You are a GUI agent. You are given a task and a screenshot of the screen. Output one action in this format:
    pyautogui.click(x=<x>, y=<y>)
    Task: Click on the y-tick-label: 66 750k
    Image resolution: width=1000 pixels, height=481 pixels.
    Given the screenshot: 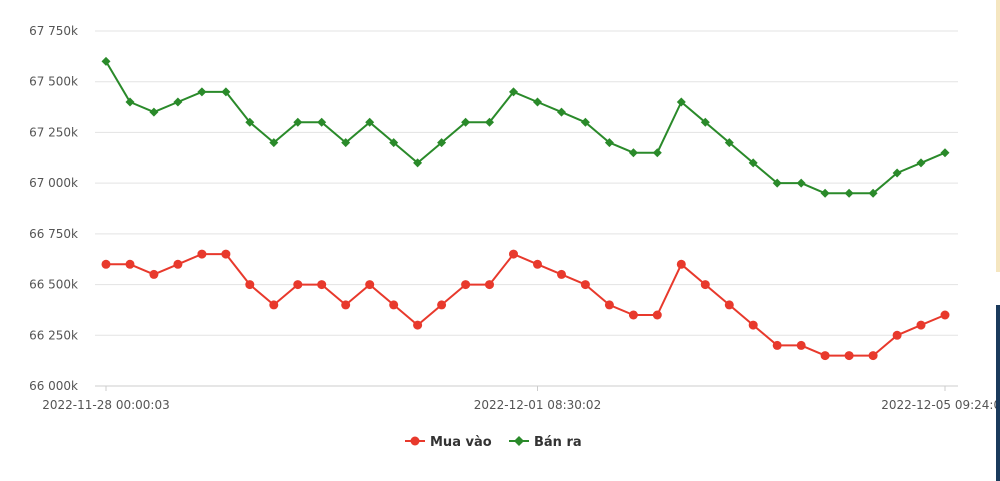 What is the action you would take?
    pyautogui.click(x=53, y=234)
    